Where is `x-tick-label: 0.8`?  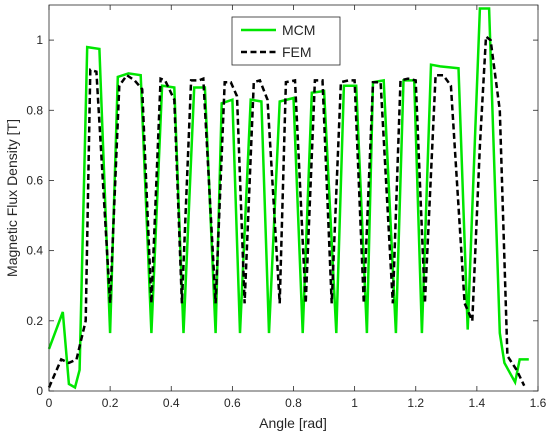 x-tick-label: 0.8 is located at coordinates (293, 403).